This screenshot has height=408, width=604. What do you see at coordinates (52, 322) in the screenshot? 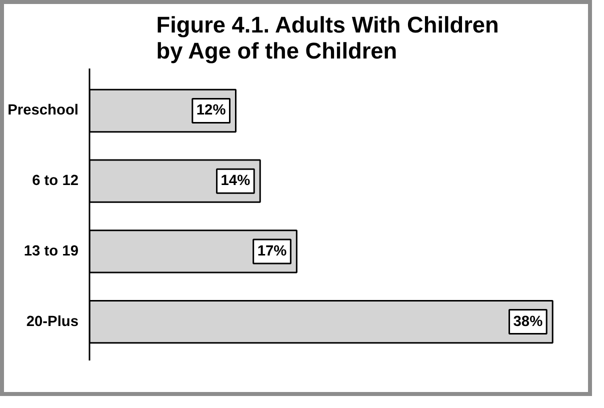
I see `y-tick-label: 20-Plus` at bounding box center [52, 322].